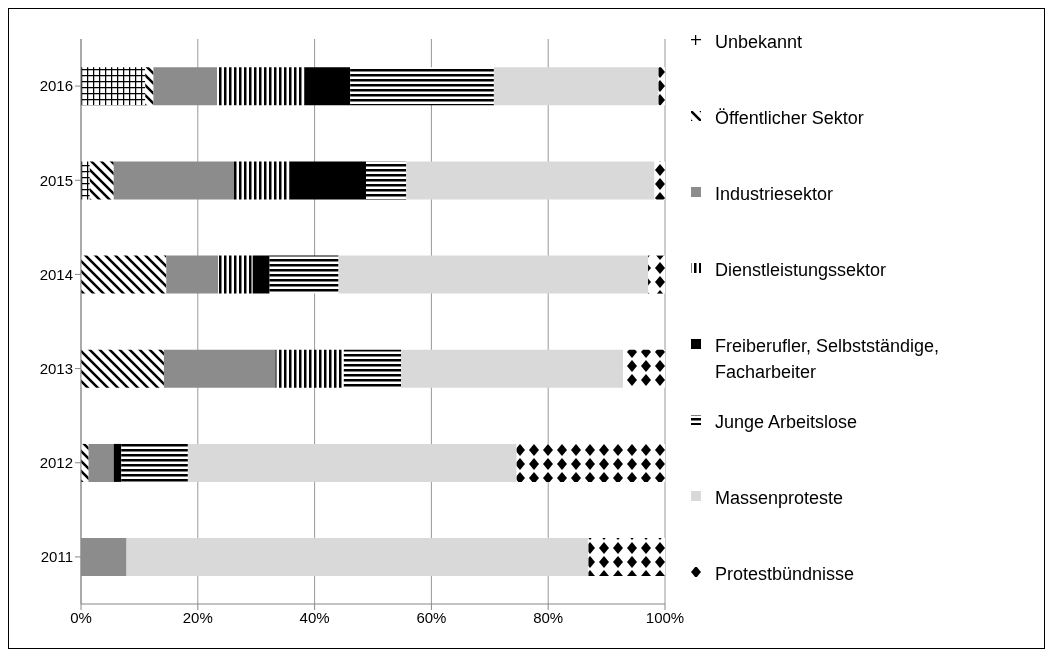 This screenshot has width=1053, height=657. What do you see at coordinates (785, 574) in the screenshot?
I see `legend-label: Protestbündnisse` at bounding box center [785, 574].